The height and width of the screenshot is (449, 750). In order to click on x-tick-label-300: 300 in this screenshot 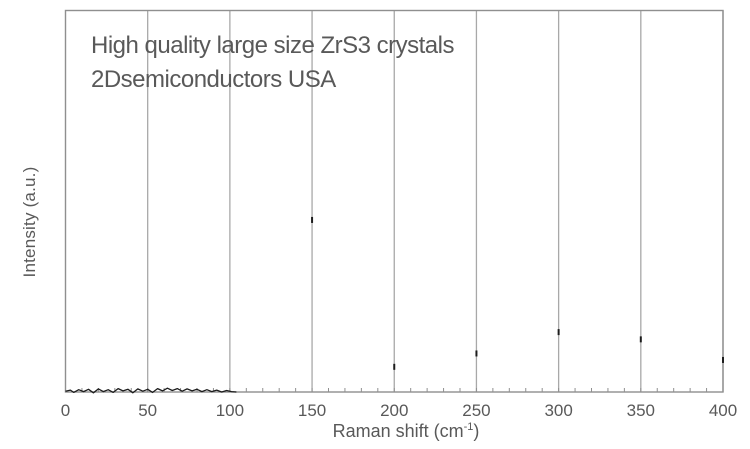, I will do `click(558, 410)`.